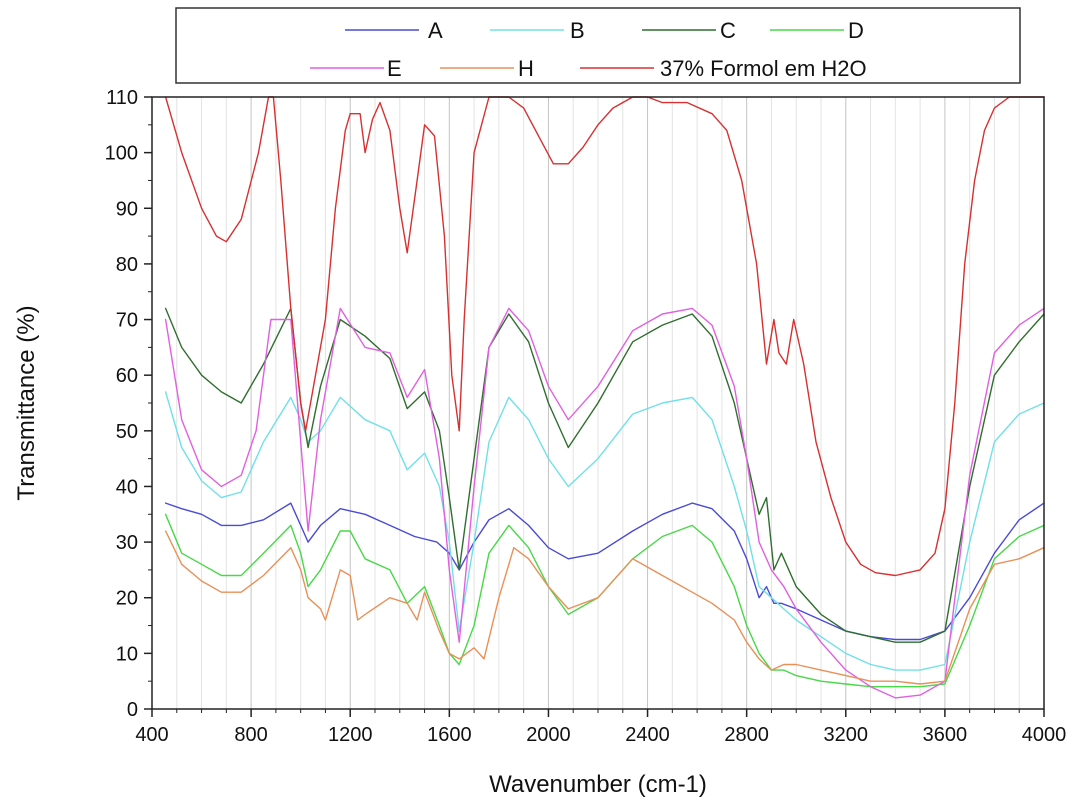 The height and width of the screenshot is (805, 1080). What do you see at coordinates (127, 487) in the screenshot?
I see `y-tick-label: 40` at bounding box center [127, 487].